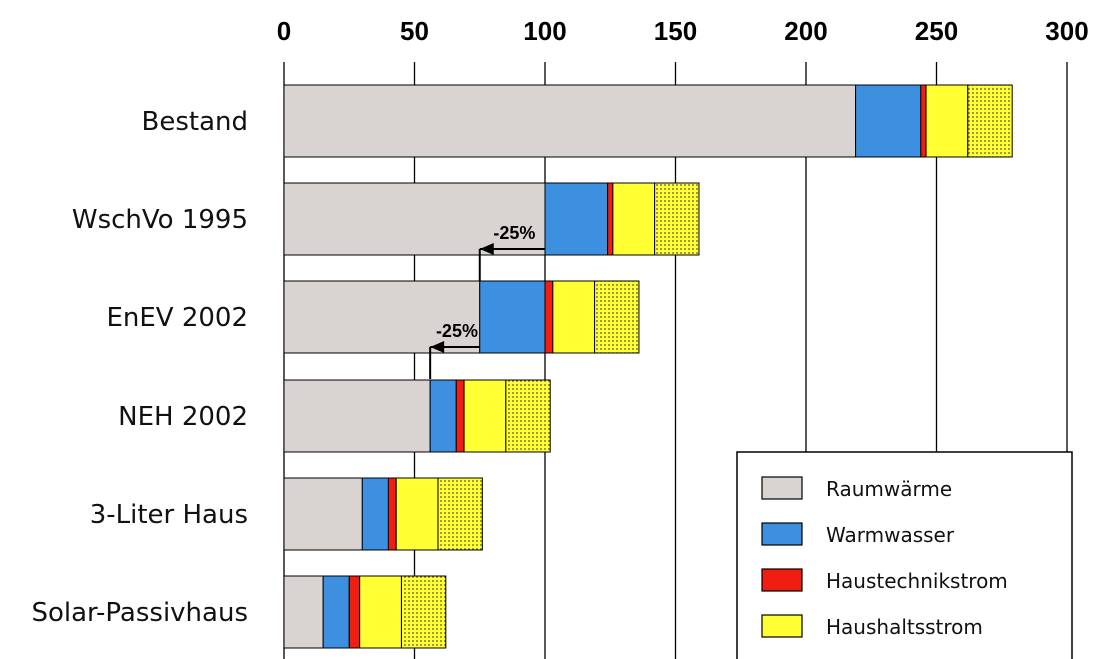  What do you see at coordinates (454, 350) in the screenshot?
I see `reduction-annotation-2: -25%` at bounding box center [454, 350].